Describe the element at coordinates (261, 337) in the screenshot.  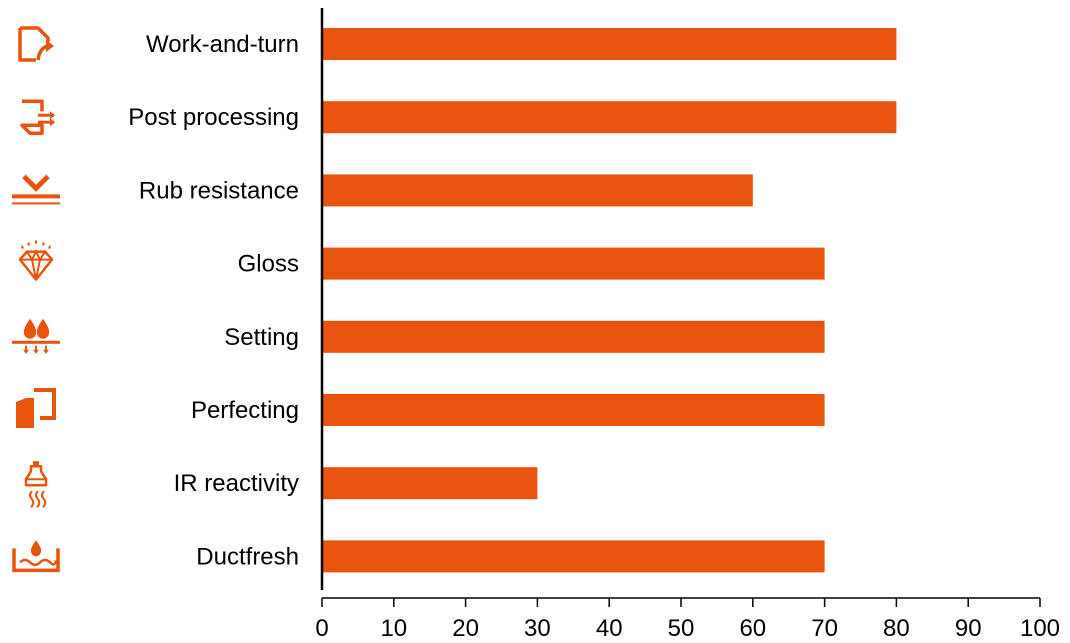
I see `category-label-setting: Setting` at that location.